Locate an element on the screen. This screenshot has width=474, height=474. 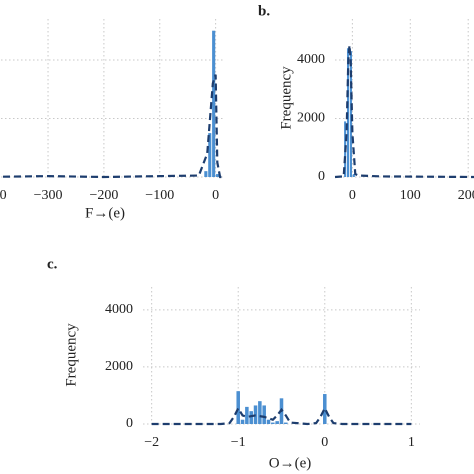
x-tick-label: −200 is located at coordinates (103, 195).